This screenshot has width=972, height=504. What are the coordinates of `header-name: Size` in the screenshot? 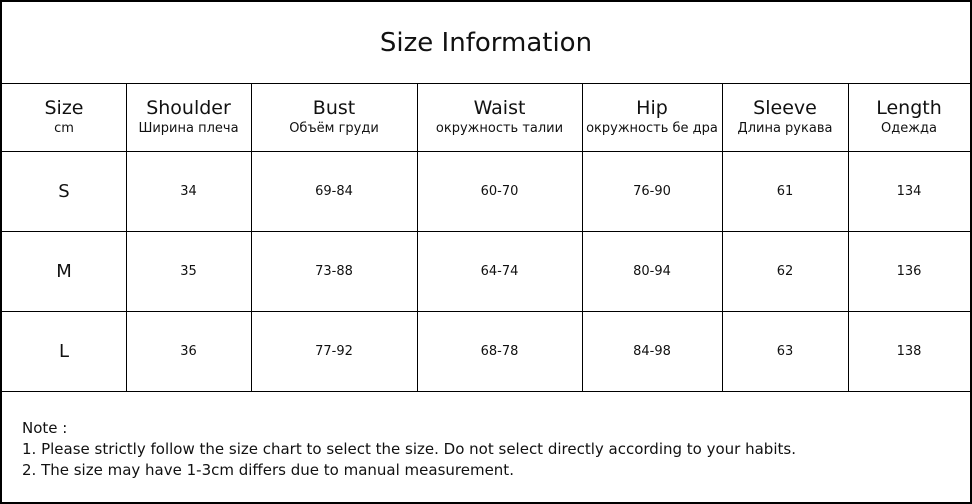 It's located at (64, 107).